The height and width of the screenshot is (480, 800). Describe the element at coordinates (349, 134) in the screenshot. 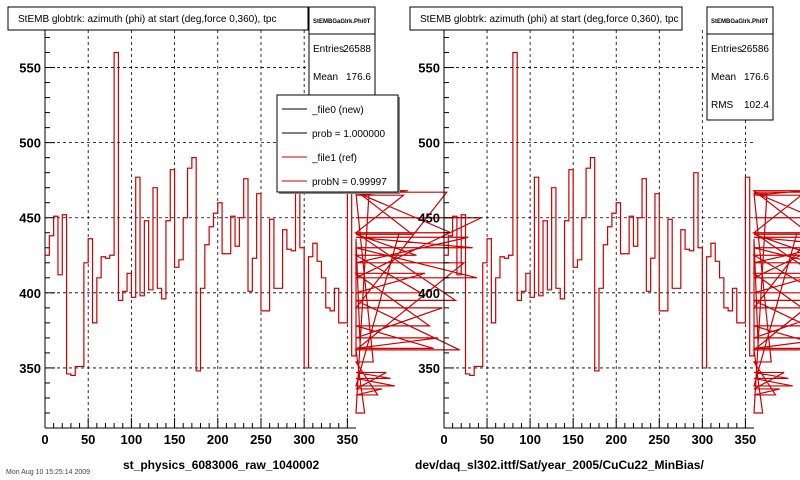

I see `legend-label-prob: prob = 1.000000` at that location.